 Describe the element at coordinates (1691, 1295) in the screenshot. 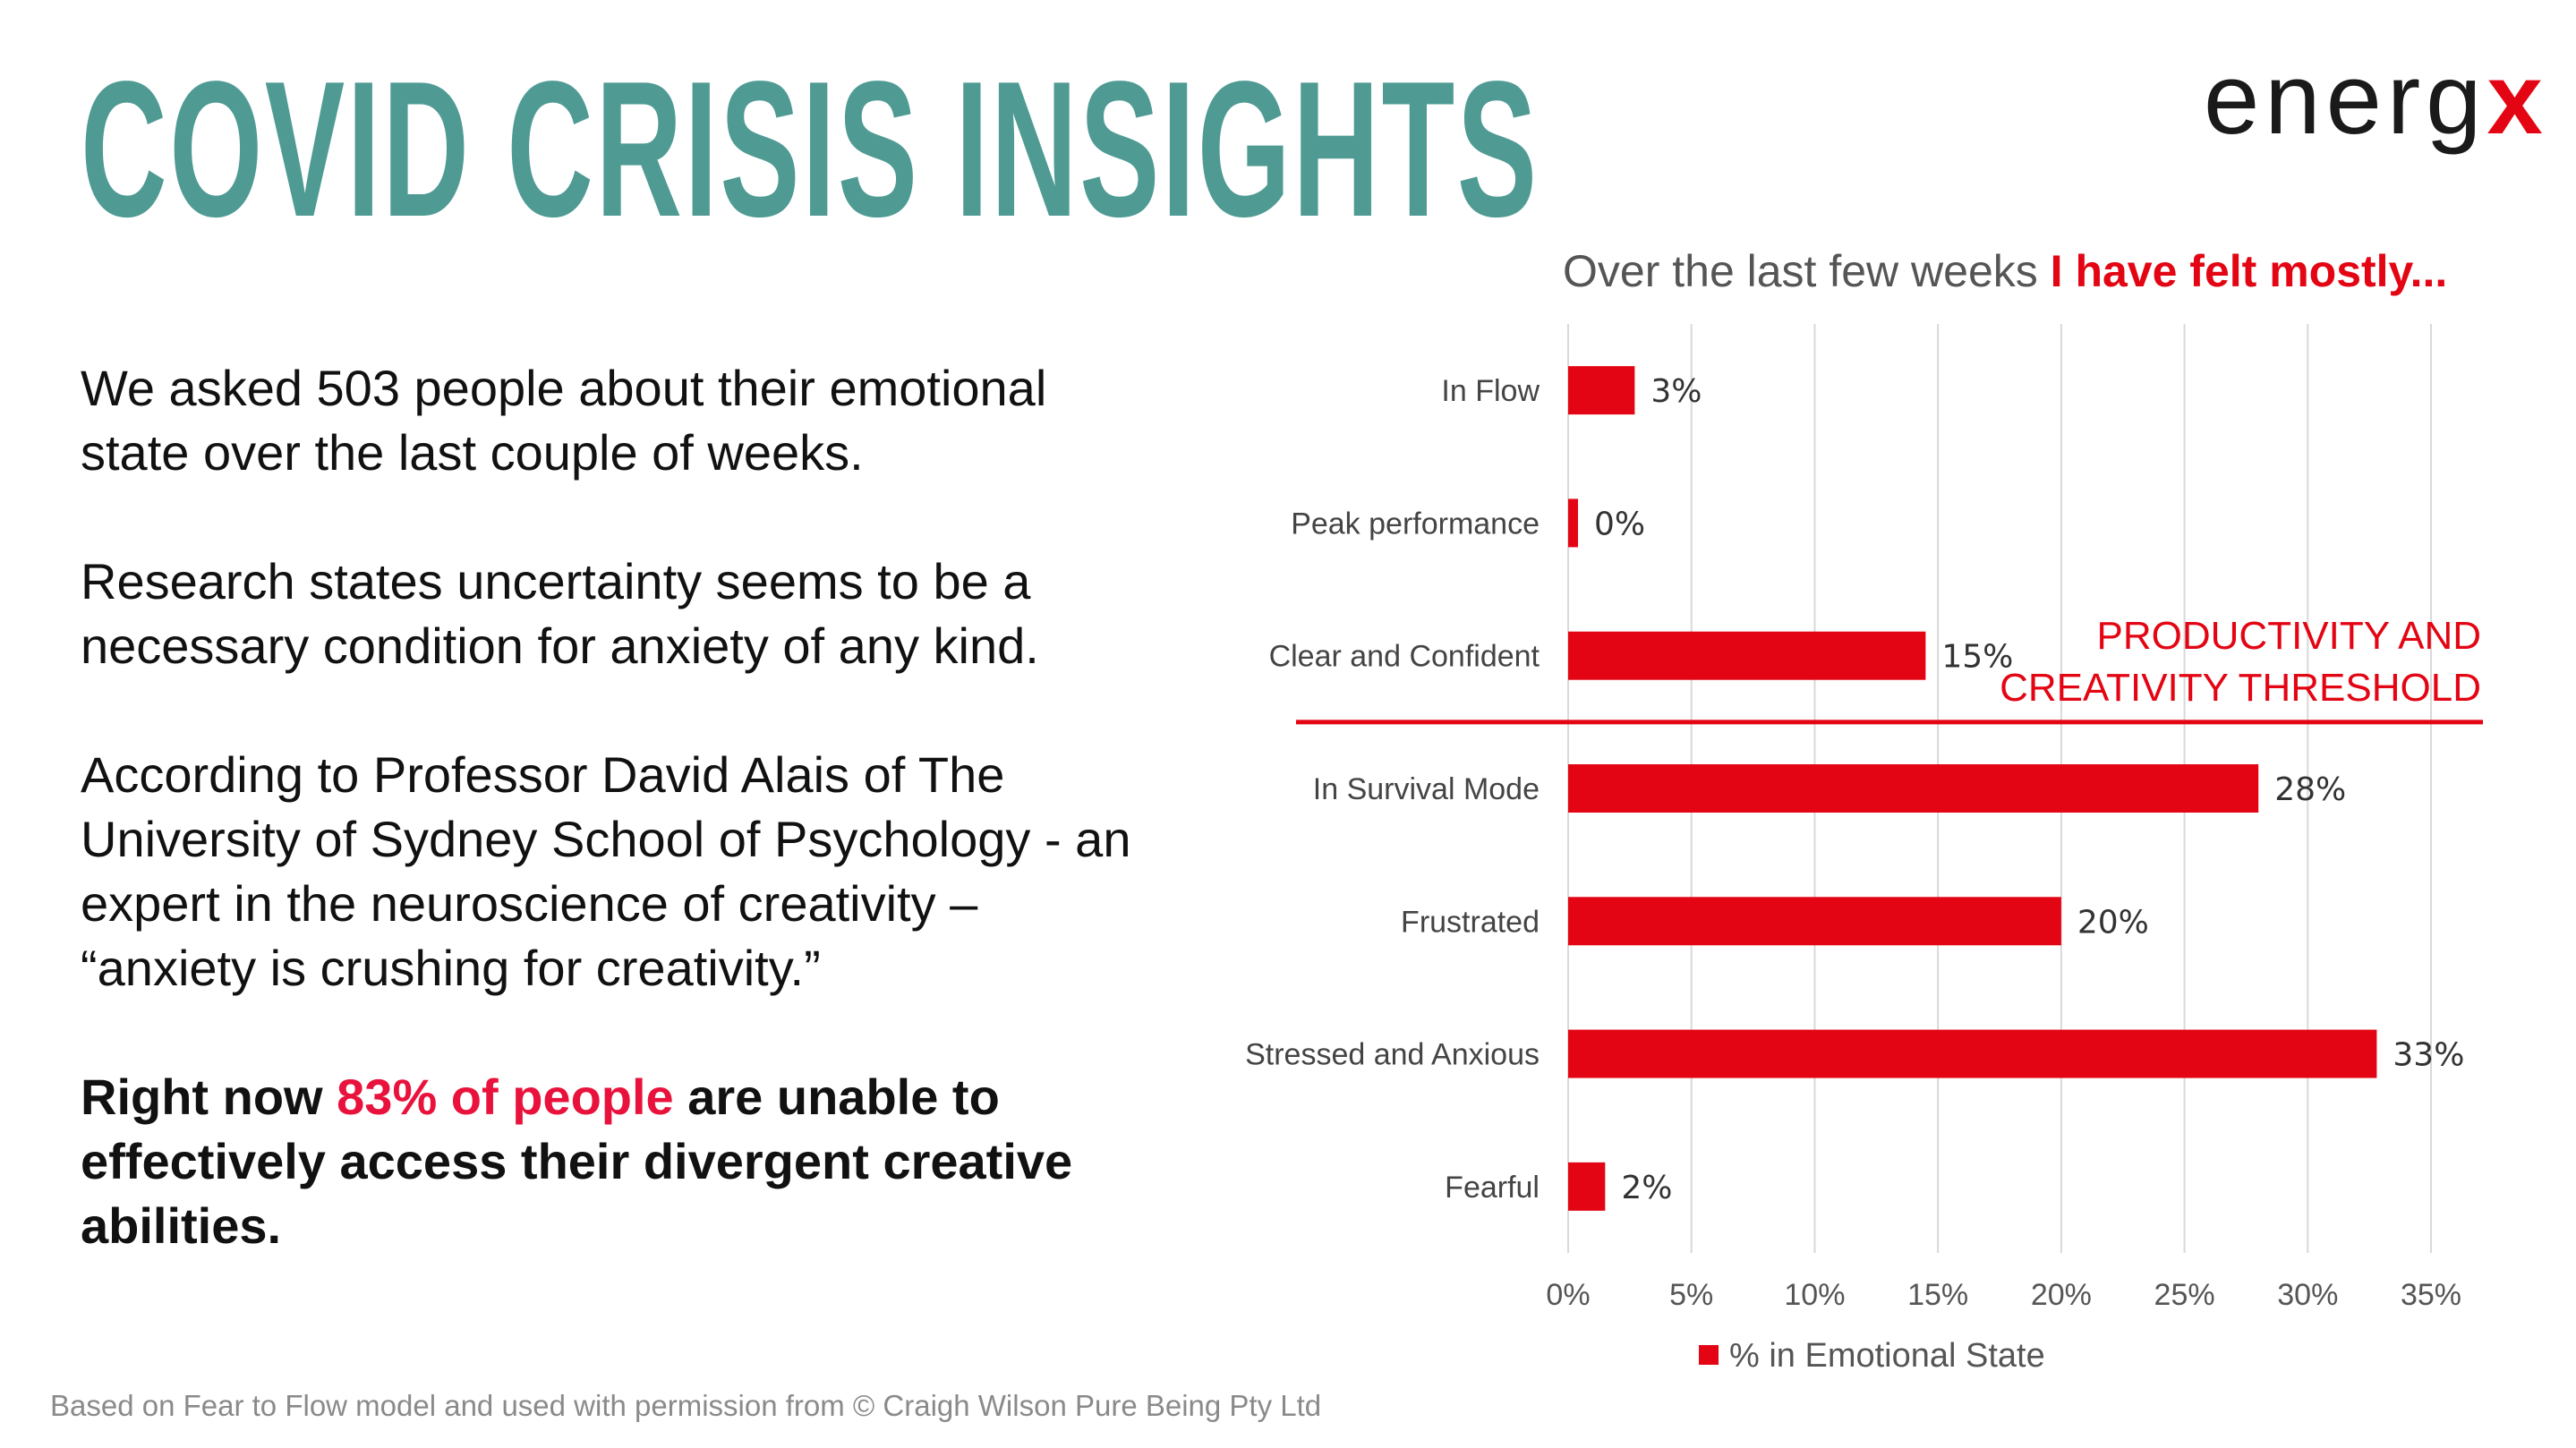

I see `x-tick-label: 5%` at that location.